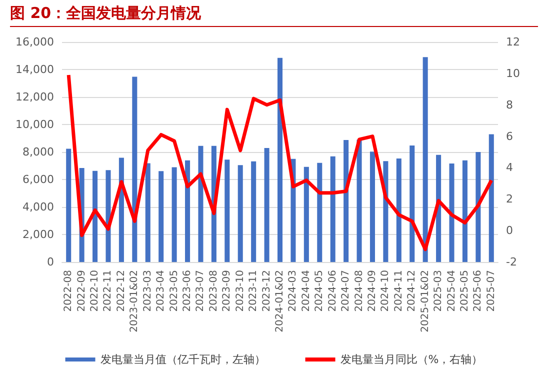  I want to click on y-tick-label: 8,000, so click(38, 152).